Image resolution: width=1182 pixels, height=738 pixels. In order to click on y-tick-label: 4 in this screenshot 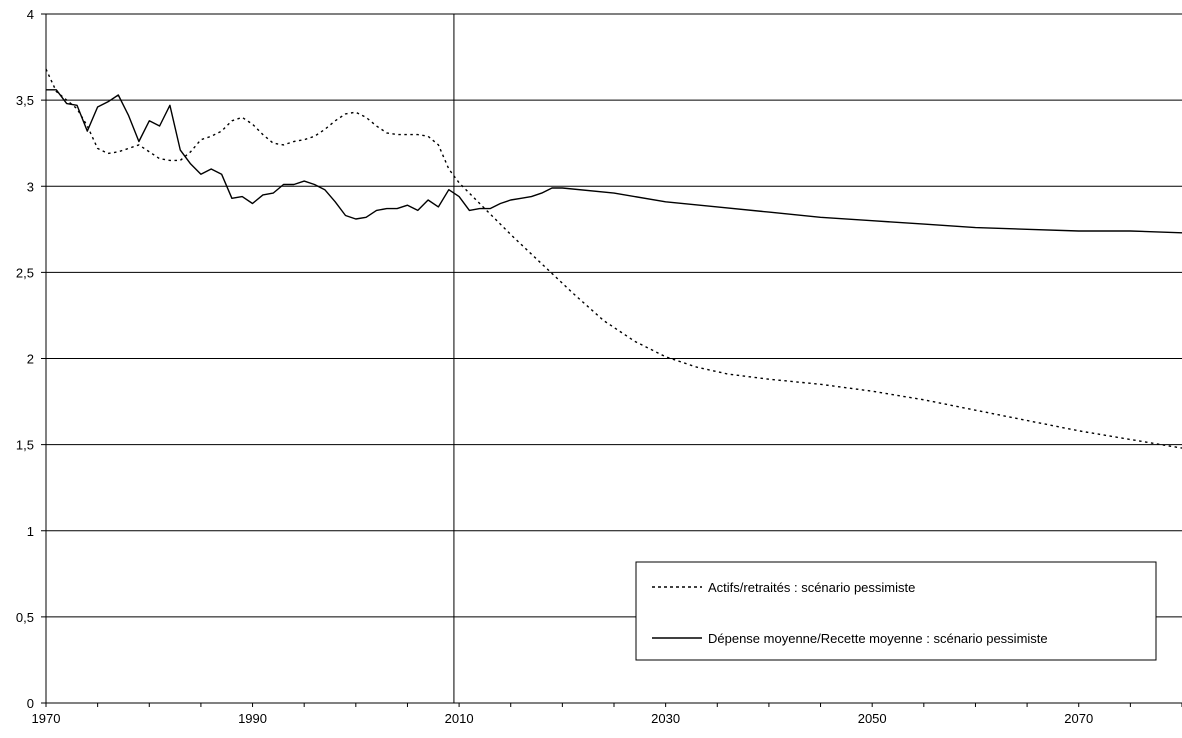, I will do `click(30, 14)`.